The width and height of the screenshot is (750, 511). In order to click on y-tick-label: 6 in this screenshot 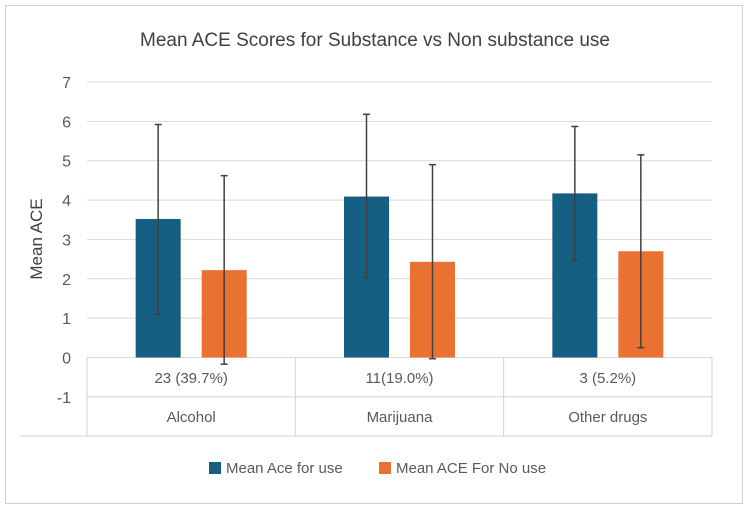, I will do `click(66, 122)`.